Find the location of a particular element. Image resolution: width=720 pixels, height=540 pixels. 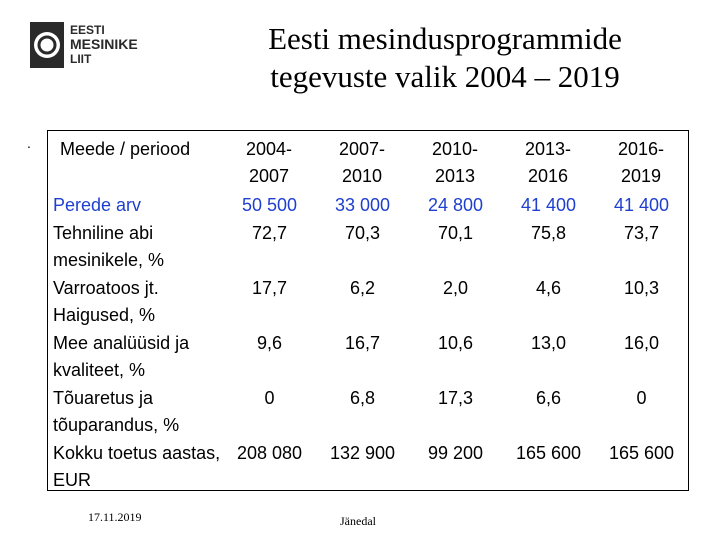

cell-value: 17,7 is located at coordinates (269, 288).